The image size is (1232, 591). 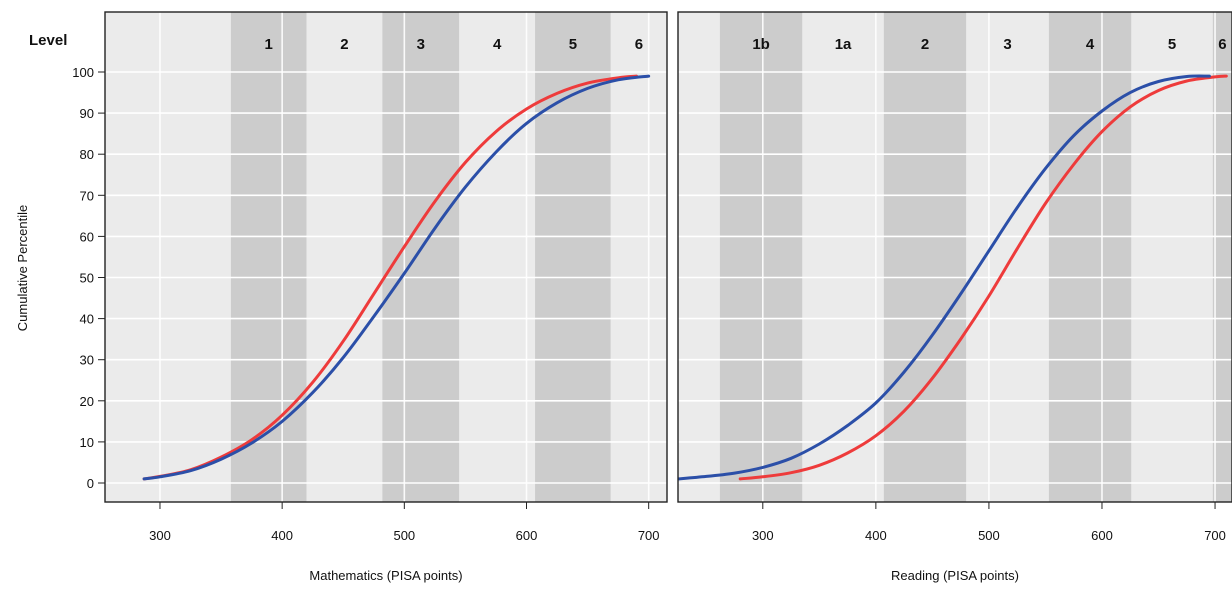 I want to click on level-label-1a: 1a, so click(x=843, y=44).